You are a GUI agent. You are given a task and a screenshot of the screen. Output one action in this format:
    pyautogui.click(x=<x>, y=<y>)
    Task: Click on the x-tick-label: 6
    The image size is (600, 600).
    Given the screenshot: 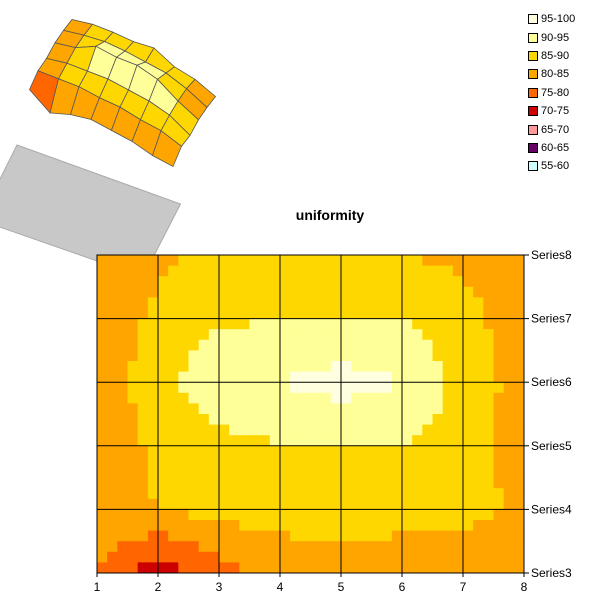 What is the action you would take?
    pyautogui.click(x=402, y=587)
    